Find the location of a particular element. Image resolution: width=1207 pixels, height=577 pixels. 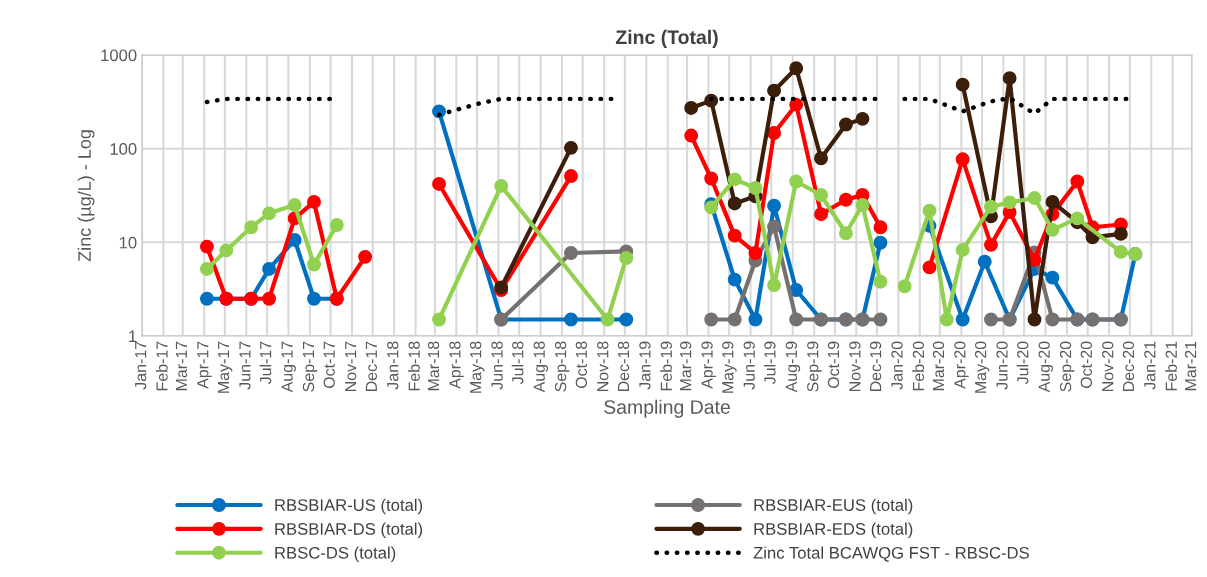

x-tick-label: Jul-20 is located at coordinates (1022, 363).